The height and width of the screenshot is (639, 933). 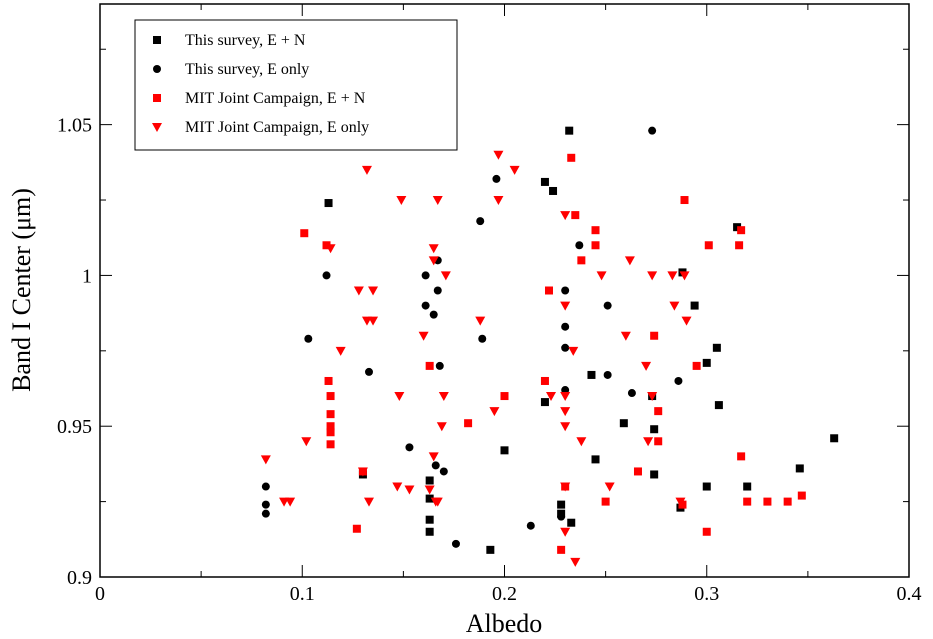 What do you see at coordinates (504, 594) in the screenshot?
I see `x-tick-label: 0.2` at bounding box center [504, 594].